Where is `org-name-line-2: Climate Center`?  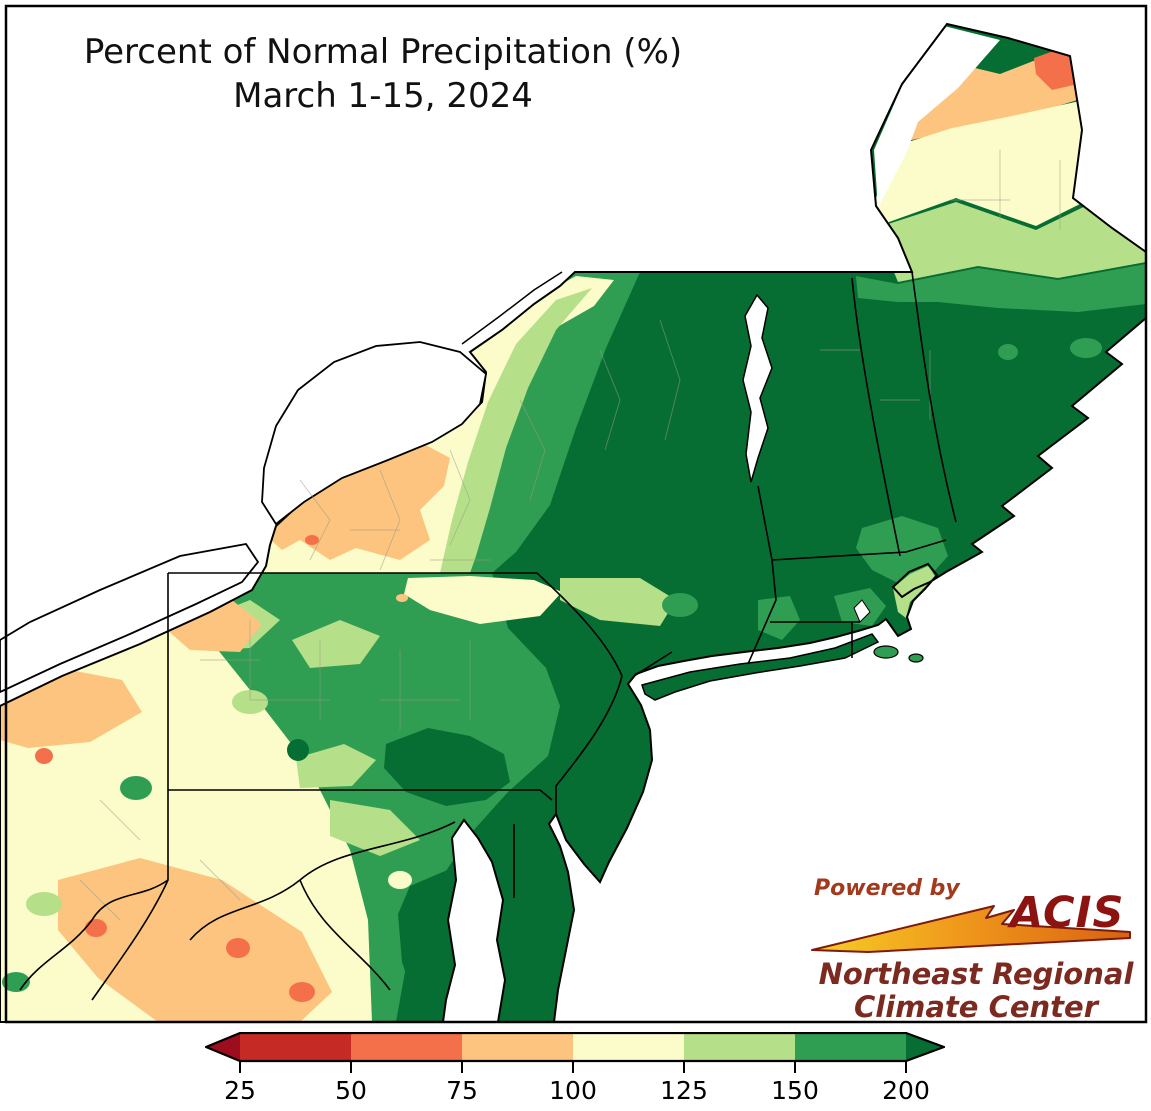 org-name-line-2: Climate Center is located at coordinates (975, 1007).